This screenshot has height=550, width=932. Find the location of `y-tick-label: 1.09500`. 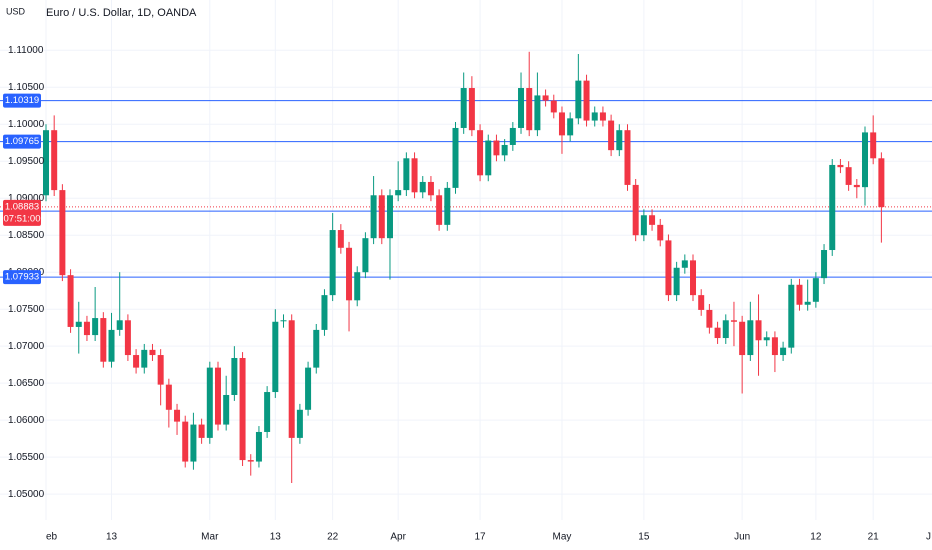

y-tick-label: 1.09500 is located at coordinates (26, 161).